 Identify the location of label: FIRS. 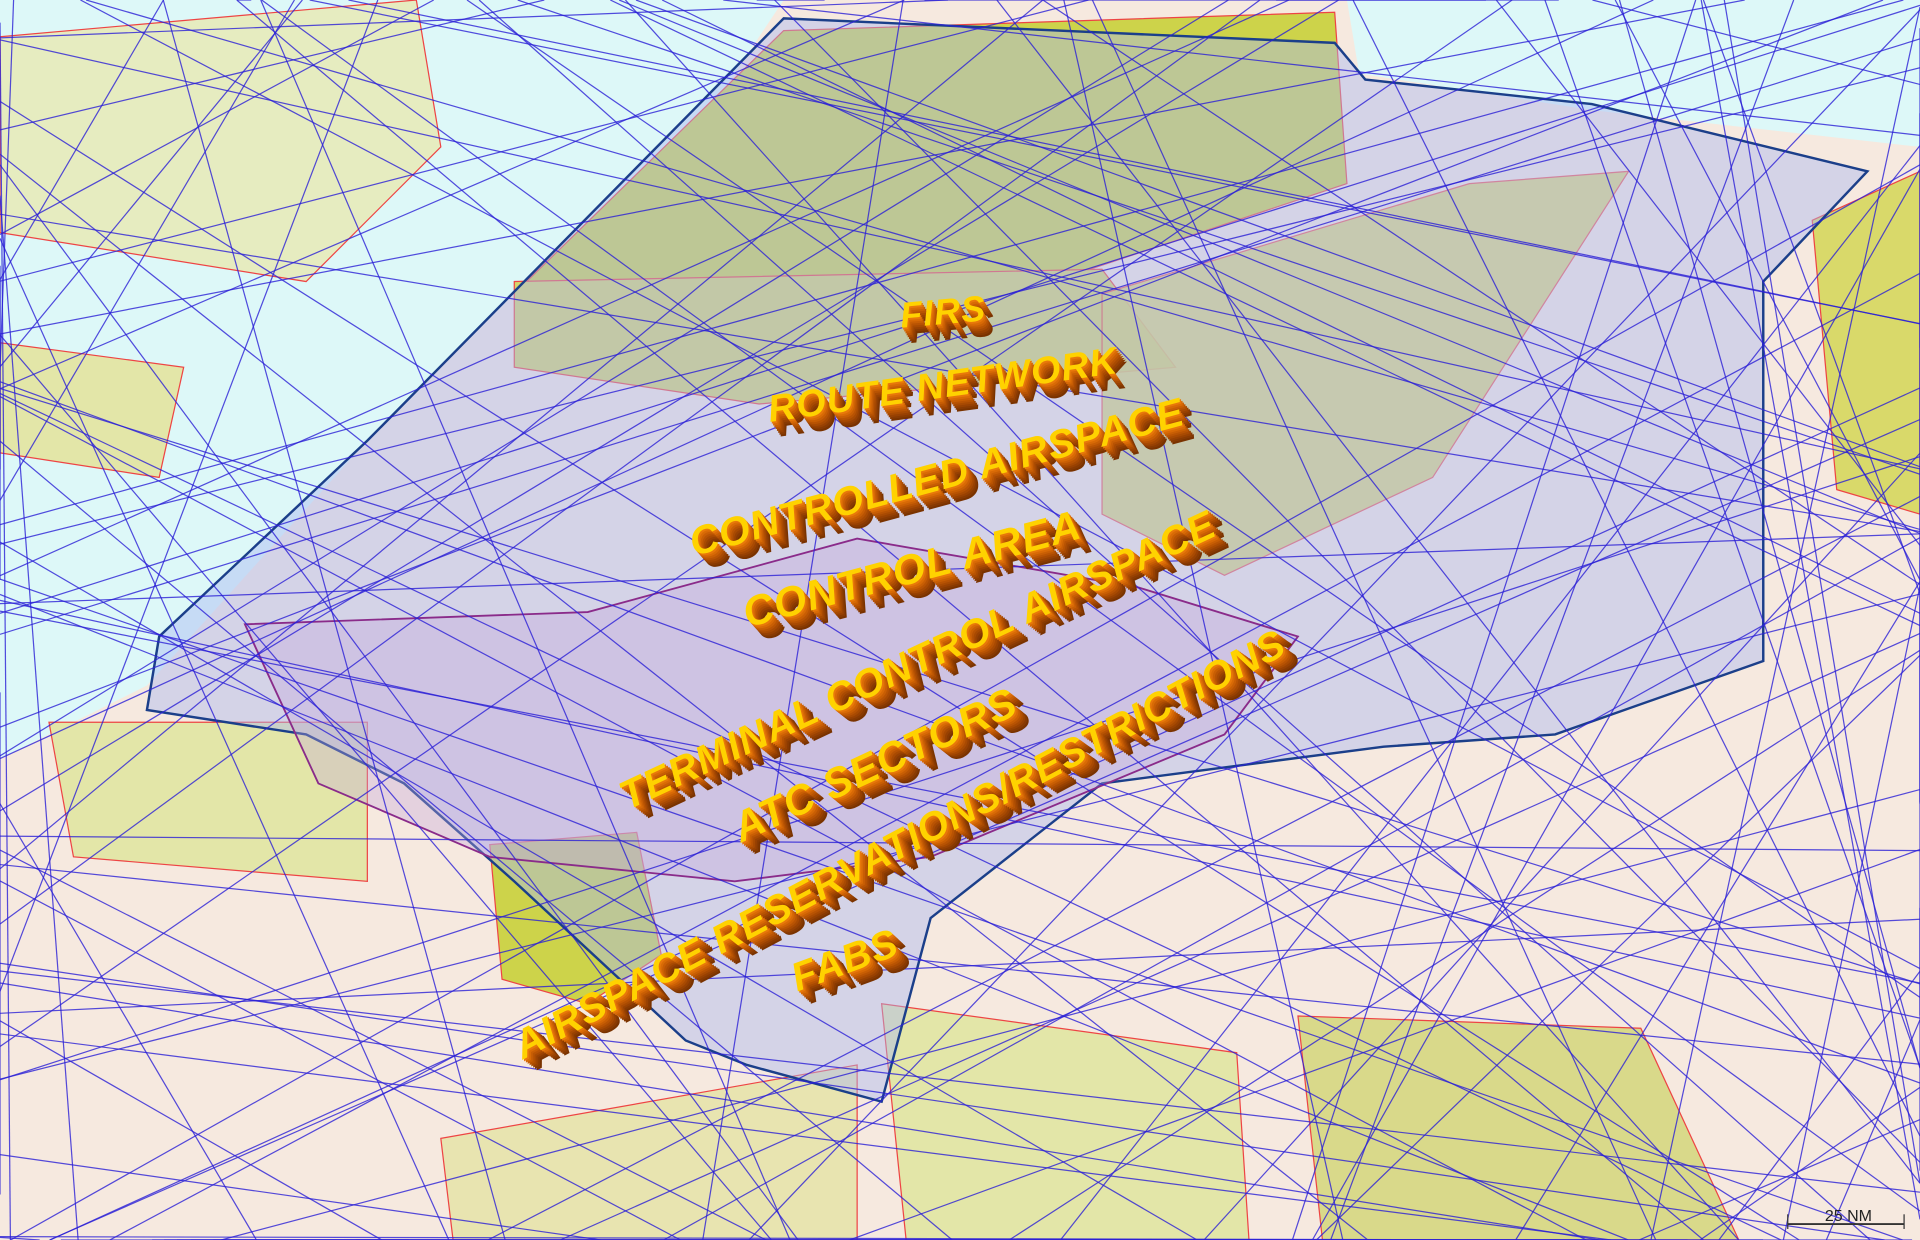
(943, 311).